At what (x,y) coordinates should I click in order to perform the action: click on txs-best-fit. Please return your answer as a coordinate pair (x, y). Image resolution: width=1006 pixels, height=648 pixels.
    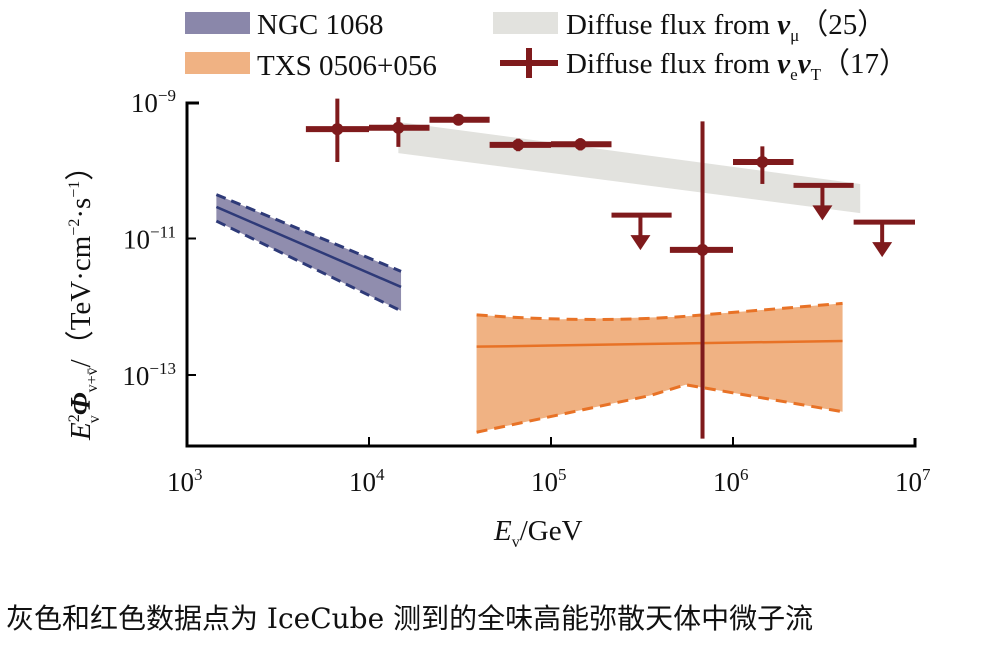
    Looking at the image, I should click on (659, 343).